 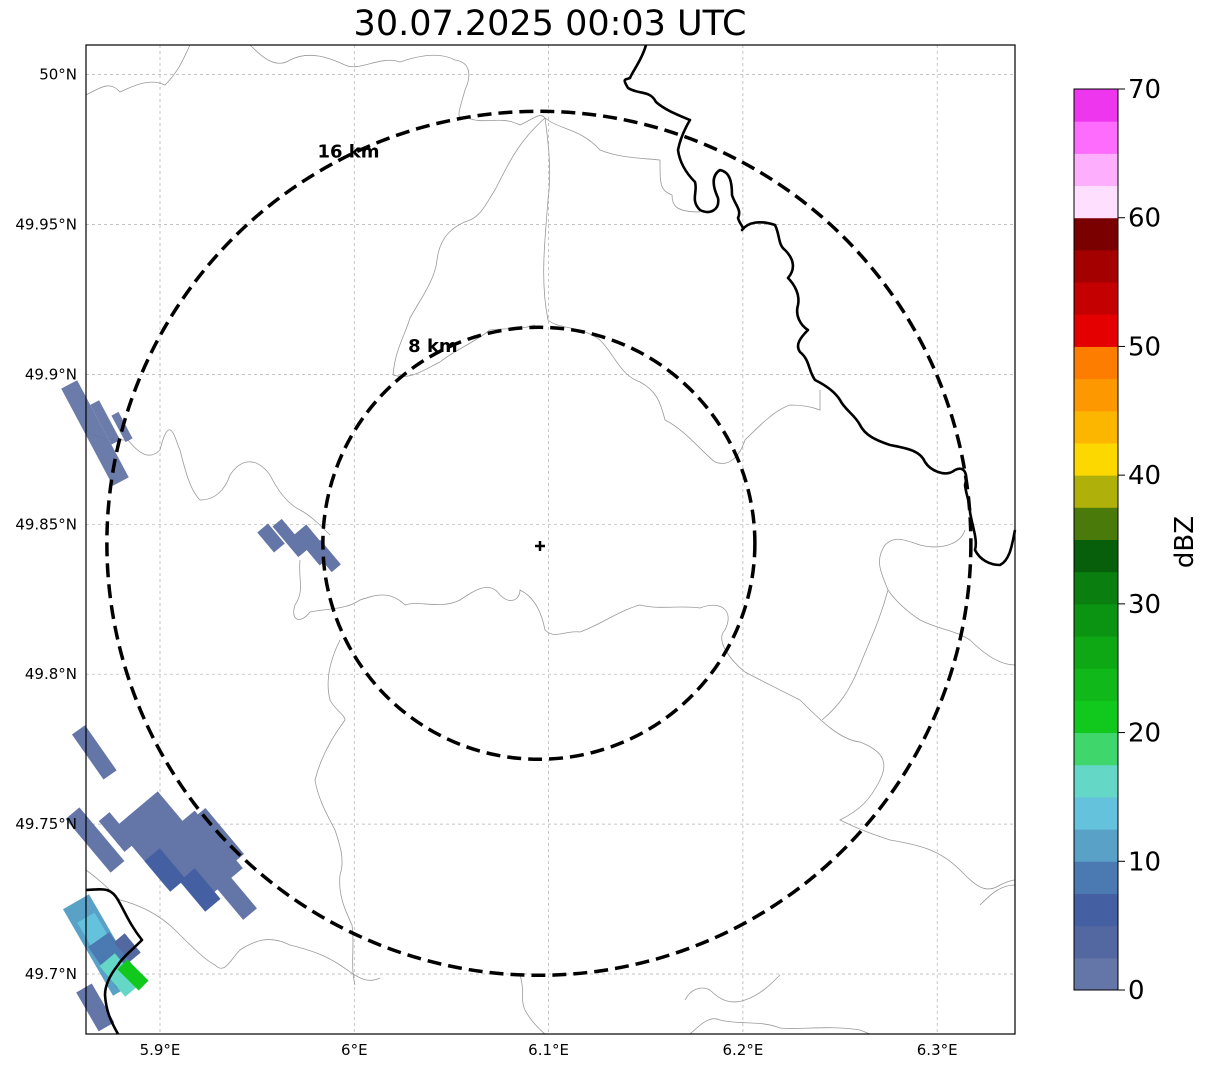 I want to click on radar-site-marker, so click(x=540, y=546).